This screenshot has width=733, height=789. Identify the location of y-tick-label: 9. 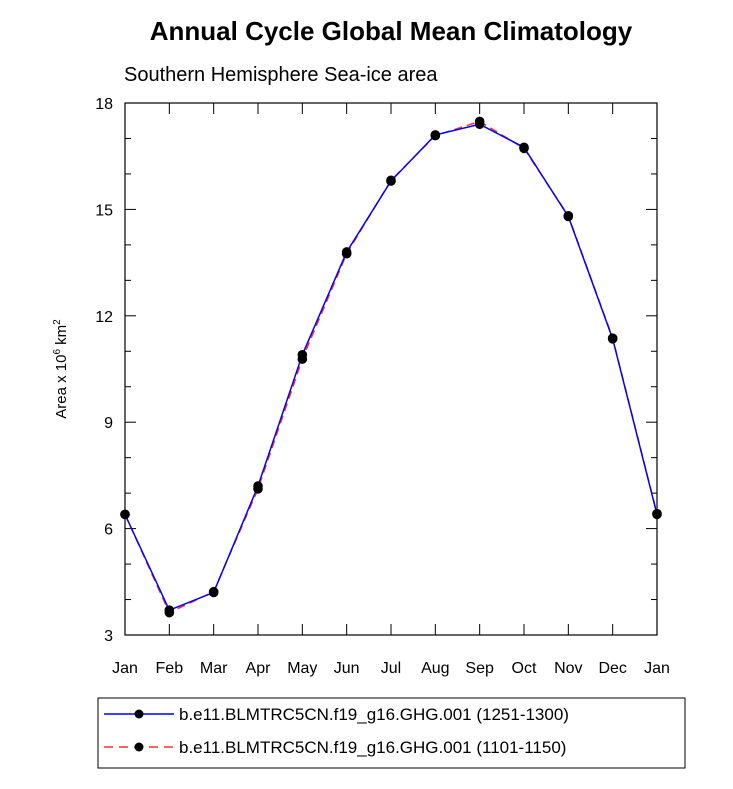
(108, 423).